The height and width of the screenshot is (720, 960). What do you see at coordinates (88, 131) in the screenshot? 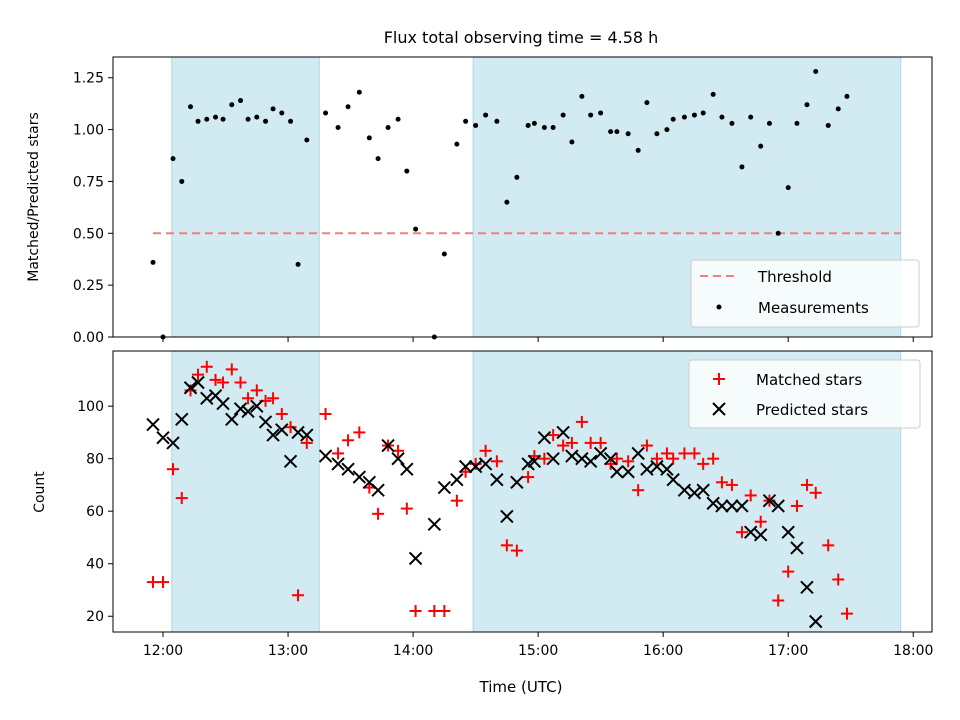
I see `y-tick-label: 1.00` at bounding box center [88, 131].